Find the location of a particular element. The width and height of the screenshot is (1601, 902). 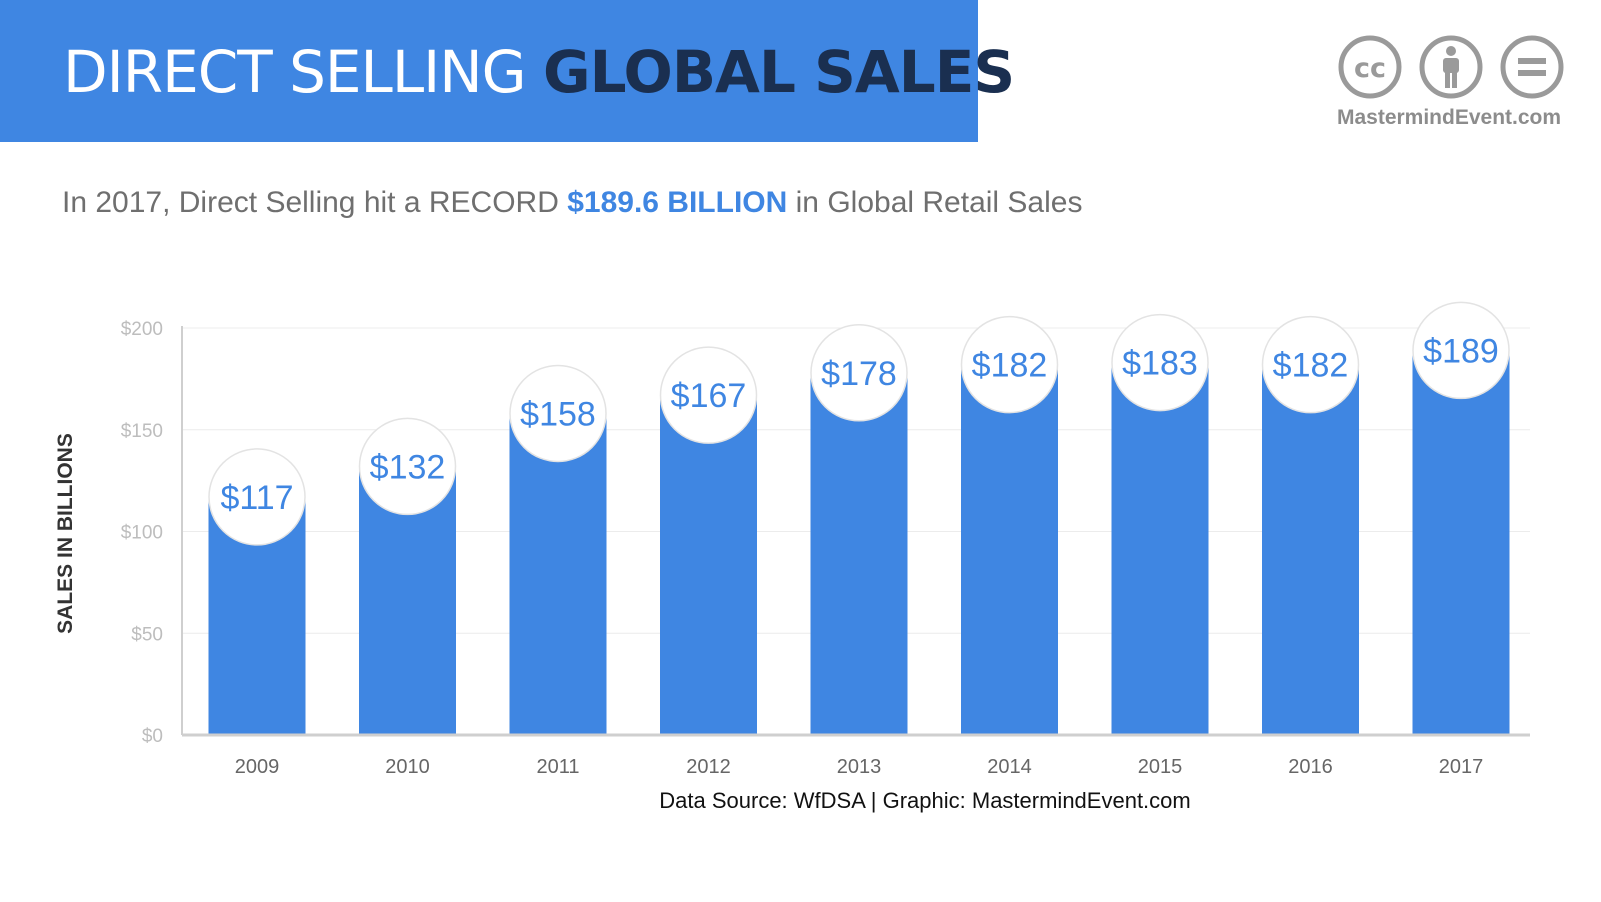

subtitle-highlight: $189.6 BILLION is located at coordinates (677, 202).